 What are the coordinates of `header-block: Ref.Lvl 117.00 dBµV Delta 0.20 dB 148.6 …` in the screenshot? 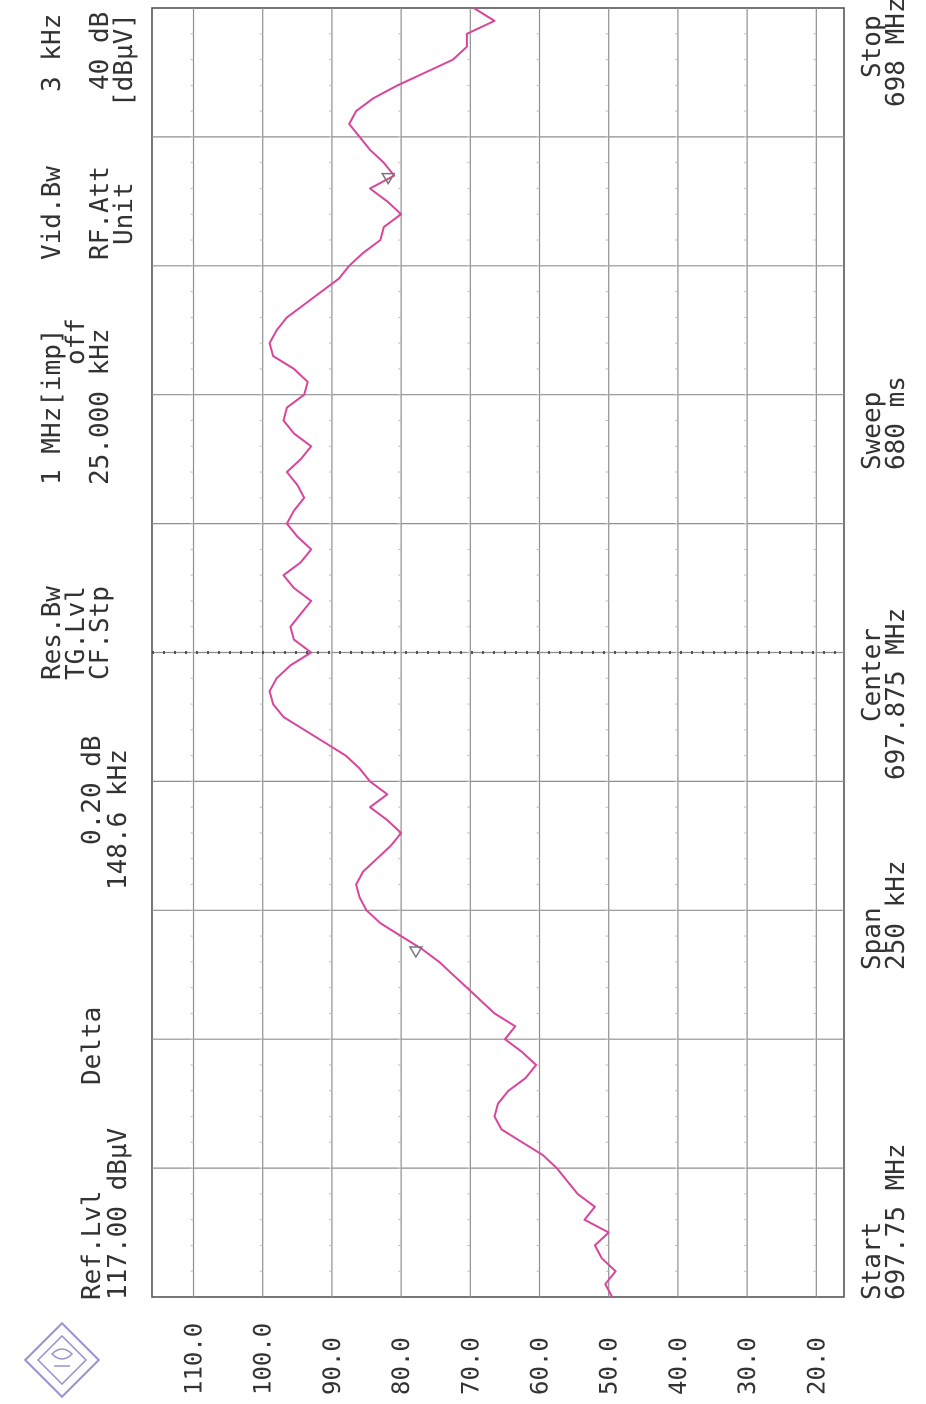 It's located at (88, 656).